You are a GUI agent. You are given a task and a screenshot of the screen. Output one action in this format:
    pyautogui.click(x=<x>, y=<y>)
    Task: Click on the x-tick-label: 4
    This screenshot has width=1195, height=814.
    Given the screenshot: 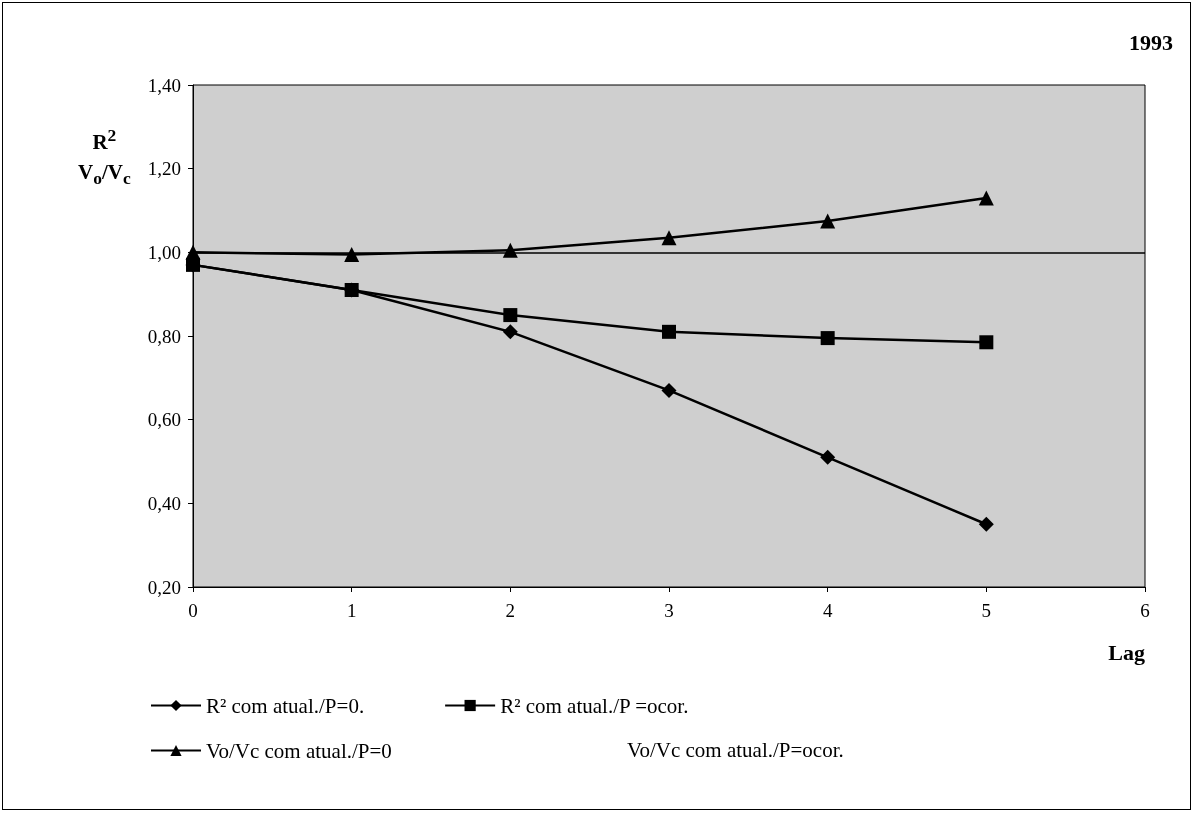 What is the action you would take?
    pyautogui.click(x=827, y=610)
    